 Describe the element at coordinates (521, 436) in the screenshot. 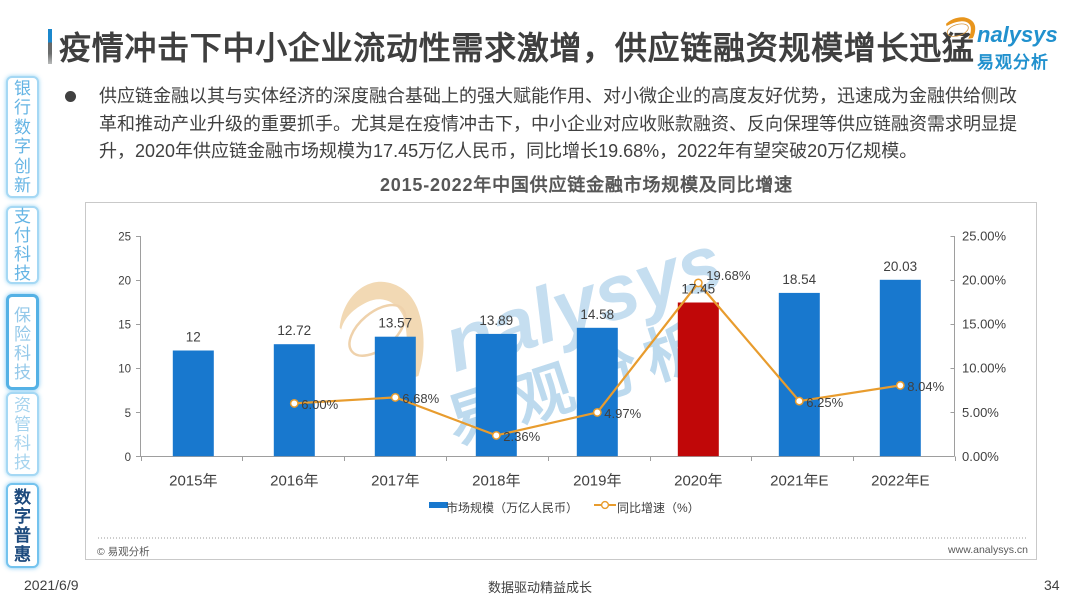

I see `svg-text: 2.36%` at that location.